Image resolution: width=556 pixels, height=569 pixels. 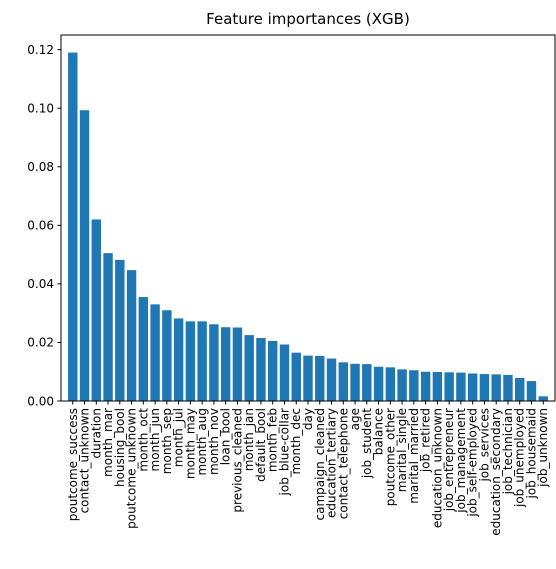 What do you see at coordinates (155, 440) in the screenshot?
I see `x-tick-label: month_jun` at bounding box center [155, 440].